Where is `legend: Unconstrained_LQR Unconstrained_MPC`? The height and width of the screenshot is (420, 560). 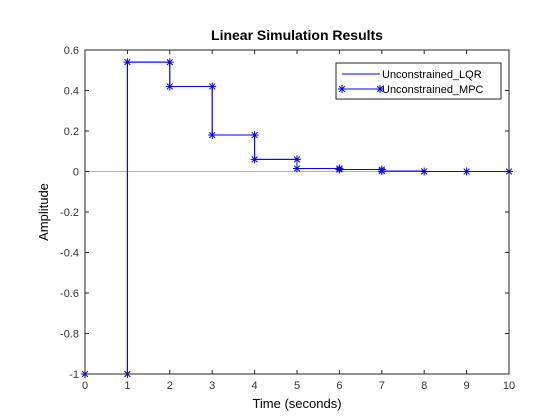 legend: Unconstrained_LQR Unconstrained_MPC is located at coordinates (418, 81).